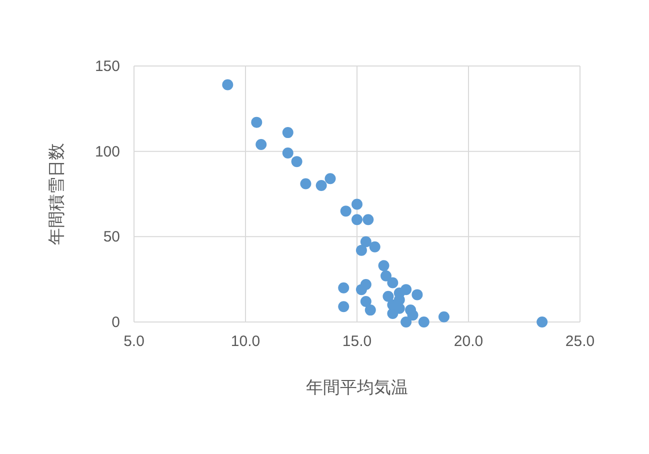 This screenshot has height=454, width=649. Describe the element at coordinates (107, 151) in the screenshot. I see `y-tick-label: 100` at that location.